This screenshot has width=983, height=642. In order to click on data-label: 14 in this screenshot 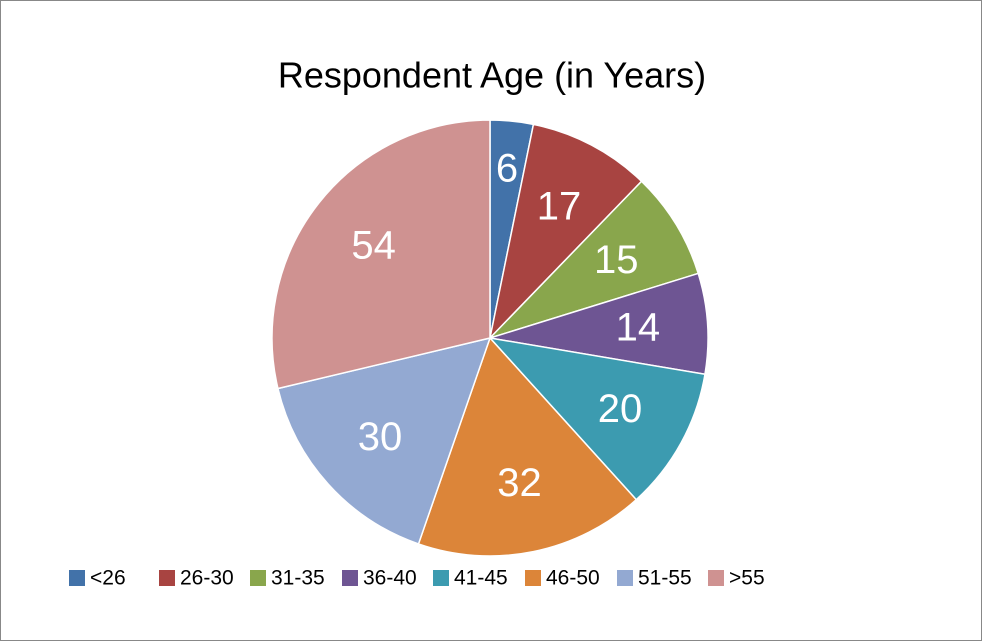, I will do `click(638, 328)`.